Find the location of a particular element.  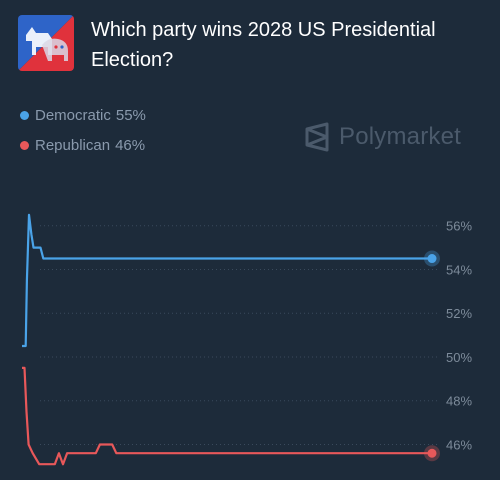

republican-dot-icon is located at coordinates (24, 145).